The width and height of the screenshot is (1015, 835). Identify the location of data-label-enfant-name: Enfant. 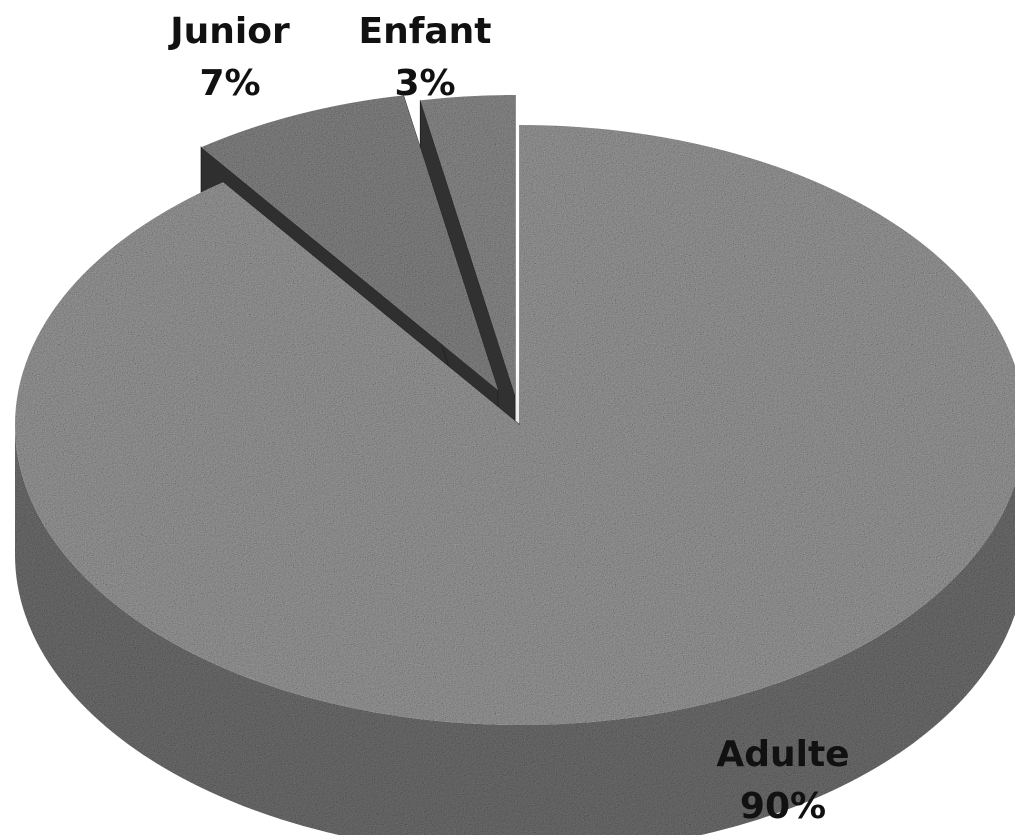
(424, 31).